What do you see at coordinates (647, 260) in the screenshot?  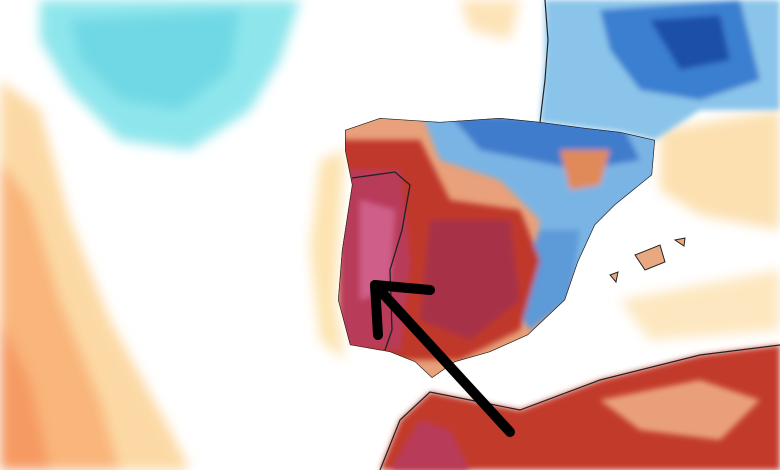 I see `islands` at bounding box center [647, 260].